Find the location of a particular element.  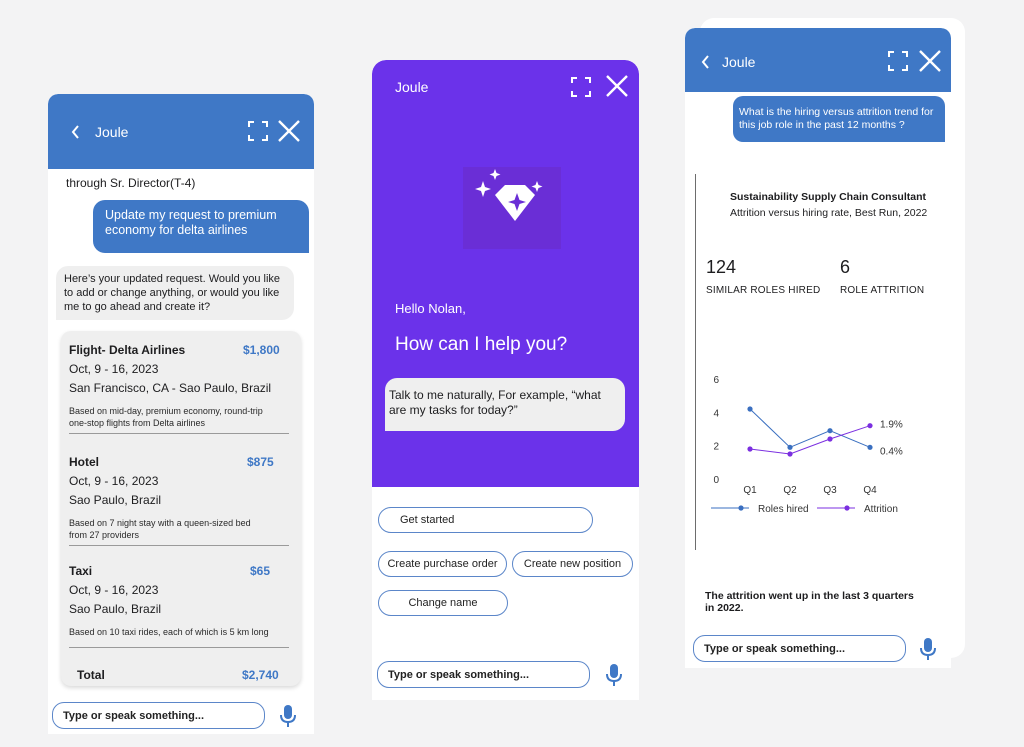

kpi-hired-label: SIMILAR ROLES HIRED is located at coordinates (763, 290).